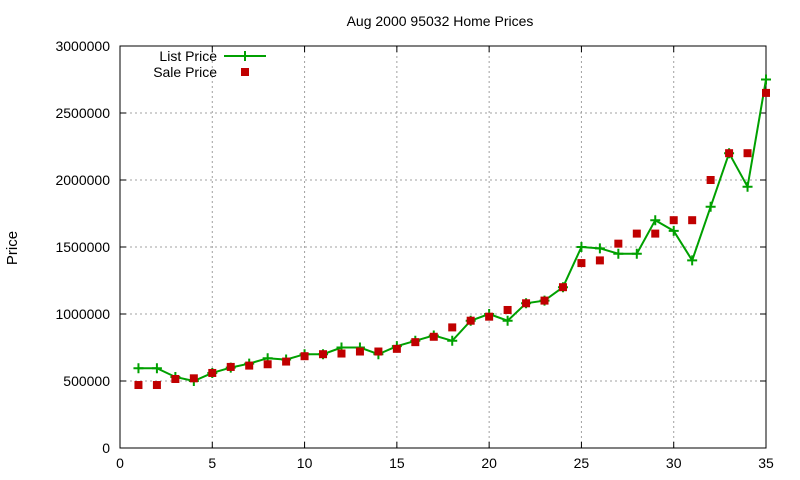  I want to click on x-tick-label: 5, so click(212, 463).